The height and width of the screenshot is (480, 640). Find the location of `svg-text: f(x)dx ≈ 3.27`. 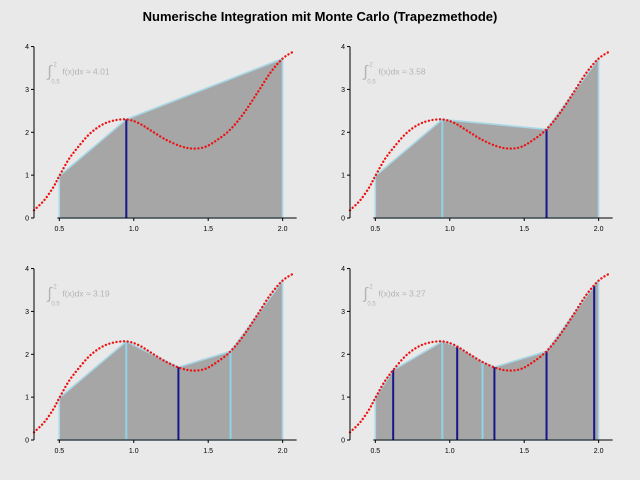

svg-text: f(x)dx ≈ 3.27 is located at coordinates (401, 294).